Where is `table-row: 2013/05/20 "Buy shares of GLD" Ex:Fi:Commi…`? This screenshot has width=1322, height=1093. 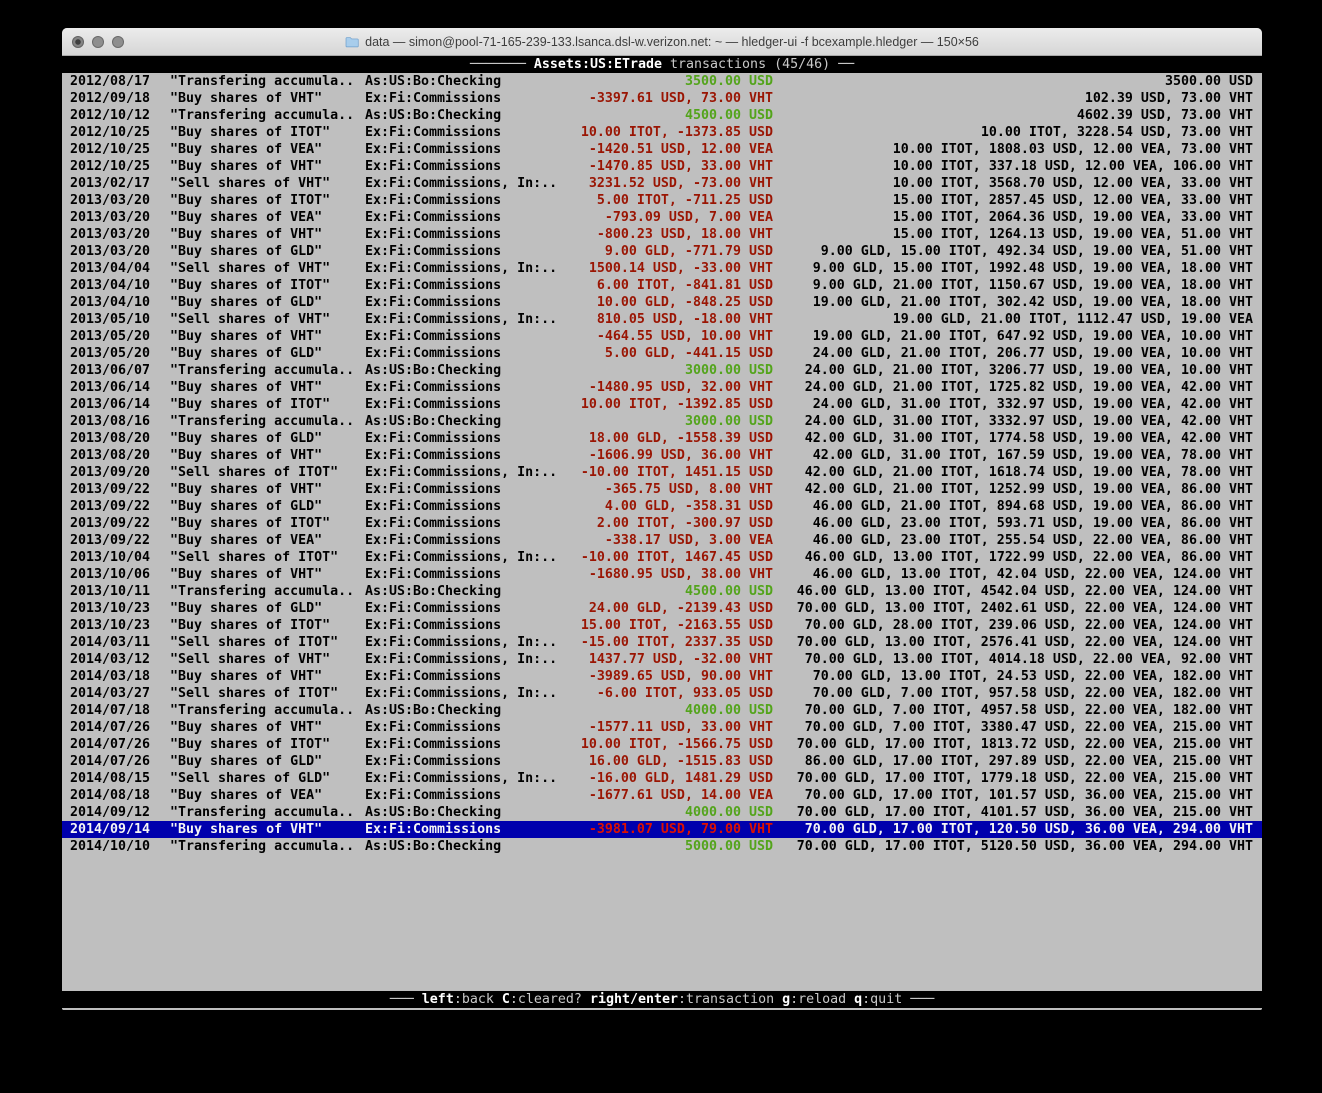
table-row: 2013/05/20 "Buy shares of GLD" Ex:Fi:Commi… is located at coordinates (662, 353).